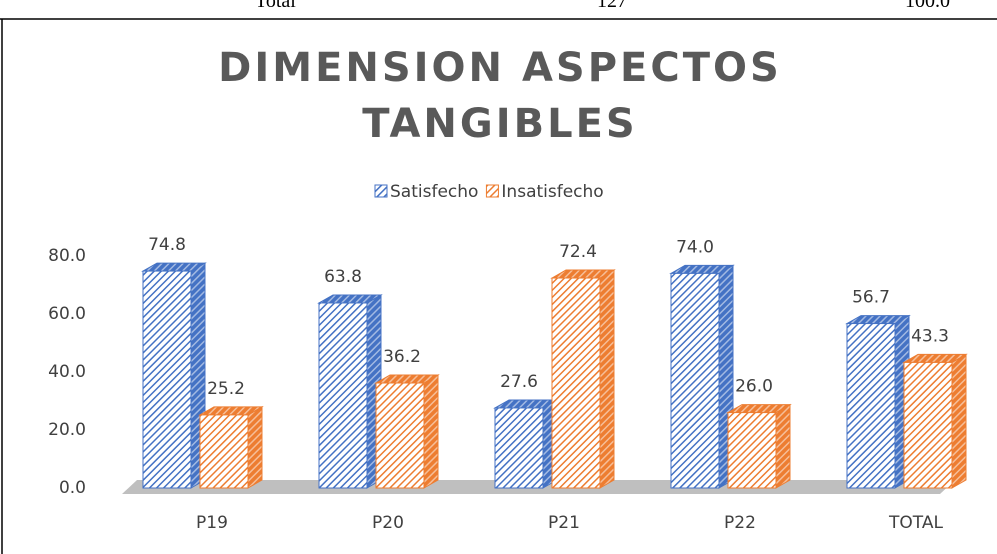 The width and height of the screenshot is (997, 554). I want to click on chart-title: DIMENSION ASPECTOS TANGIBLES, so click(500, 96).